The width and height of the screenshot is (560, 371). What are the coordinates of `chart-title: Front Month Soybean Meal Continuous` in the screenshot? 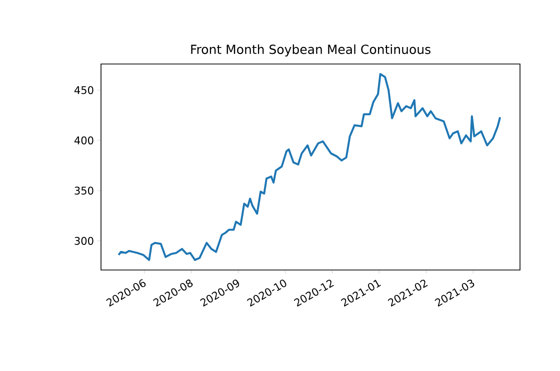 It's located at (310, 50).